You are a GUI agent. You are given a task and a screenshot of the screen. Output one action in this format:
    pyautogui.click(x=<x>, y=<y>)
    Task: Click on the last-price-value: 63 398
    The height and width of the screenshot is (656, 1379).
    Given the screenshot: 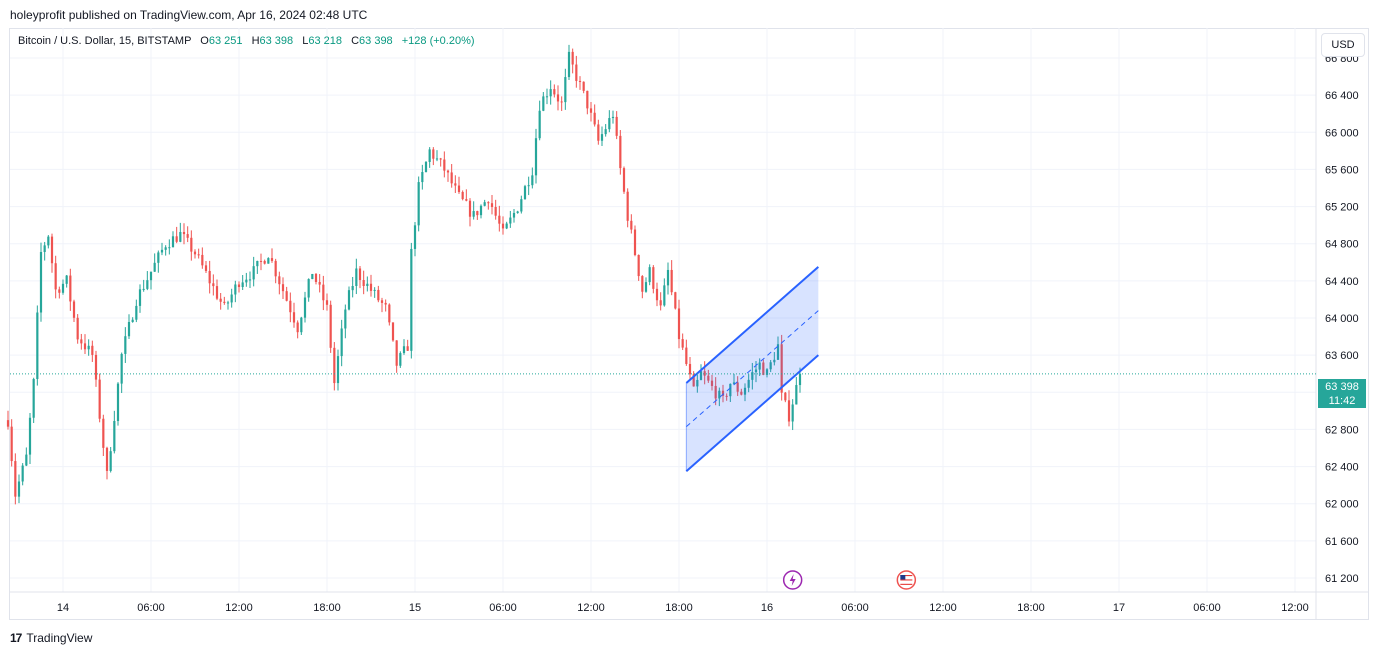 What is the action you would take?
    pyautogui.click(x=1342, y=387)
    